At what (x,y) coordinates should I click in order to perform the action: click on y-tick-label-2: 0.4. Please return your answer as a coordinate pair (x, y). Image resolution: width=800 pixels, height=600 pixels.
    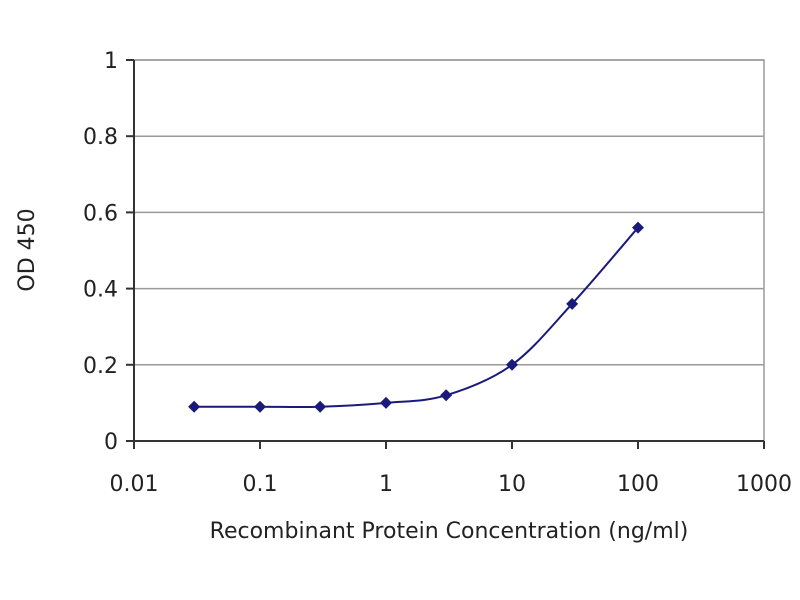
    Looking at the image, I should click on (100, 290).